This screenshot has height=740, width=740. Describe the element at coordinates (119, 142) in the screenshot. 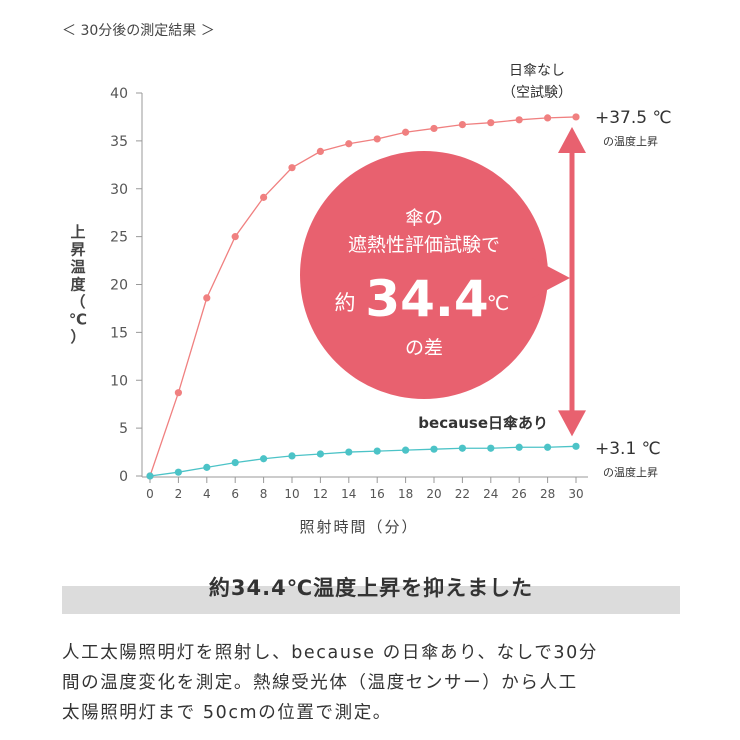

I see `y-tick-label: 35` at that location.